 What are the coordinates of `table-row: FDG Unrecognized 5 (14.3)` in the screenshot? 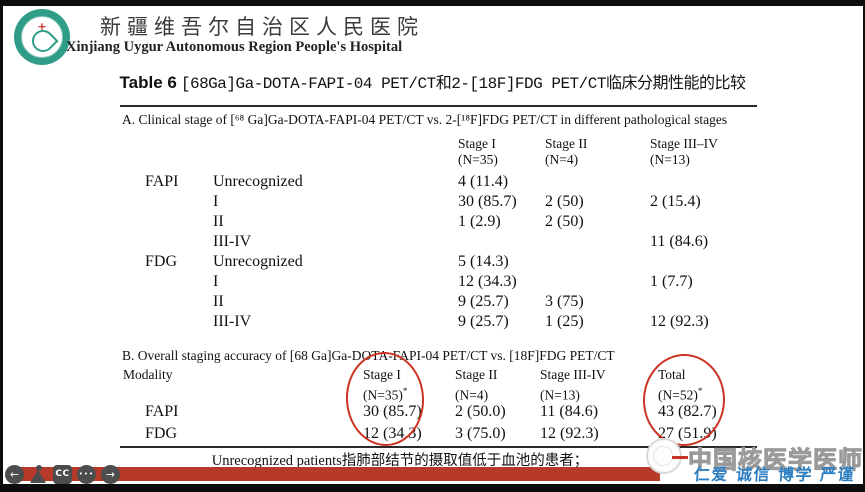 It's located at (438, 262).